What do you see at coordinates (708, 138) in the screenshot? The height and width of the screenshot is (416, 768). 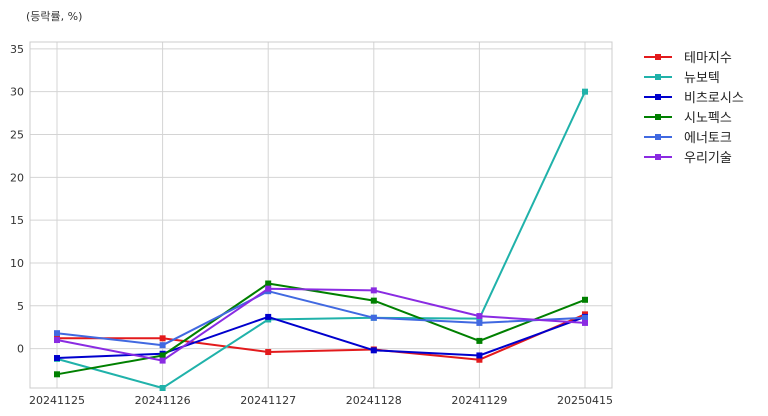 I see `legend-label: 에너토크` at bounding box center [708, 138].